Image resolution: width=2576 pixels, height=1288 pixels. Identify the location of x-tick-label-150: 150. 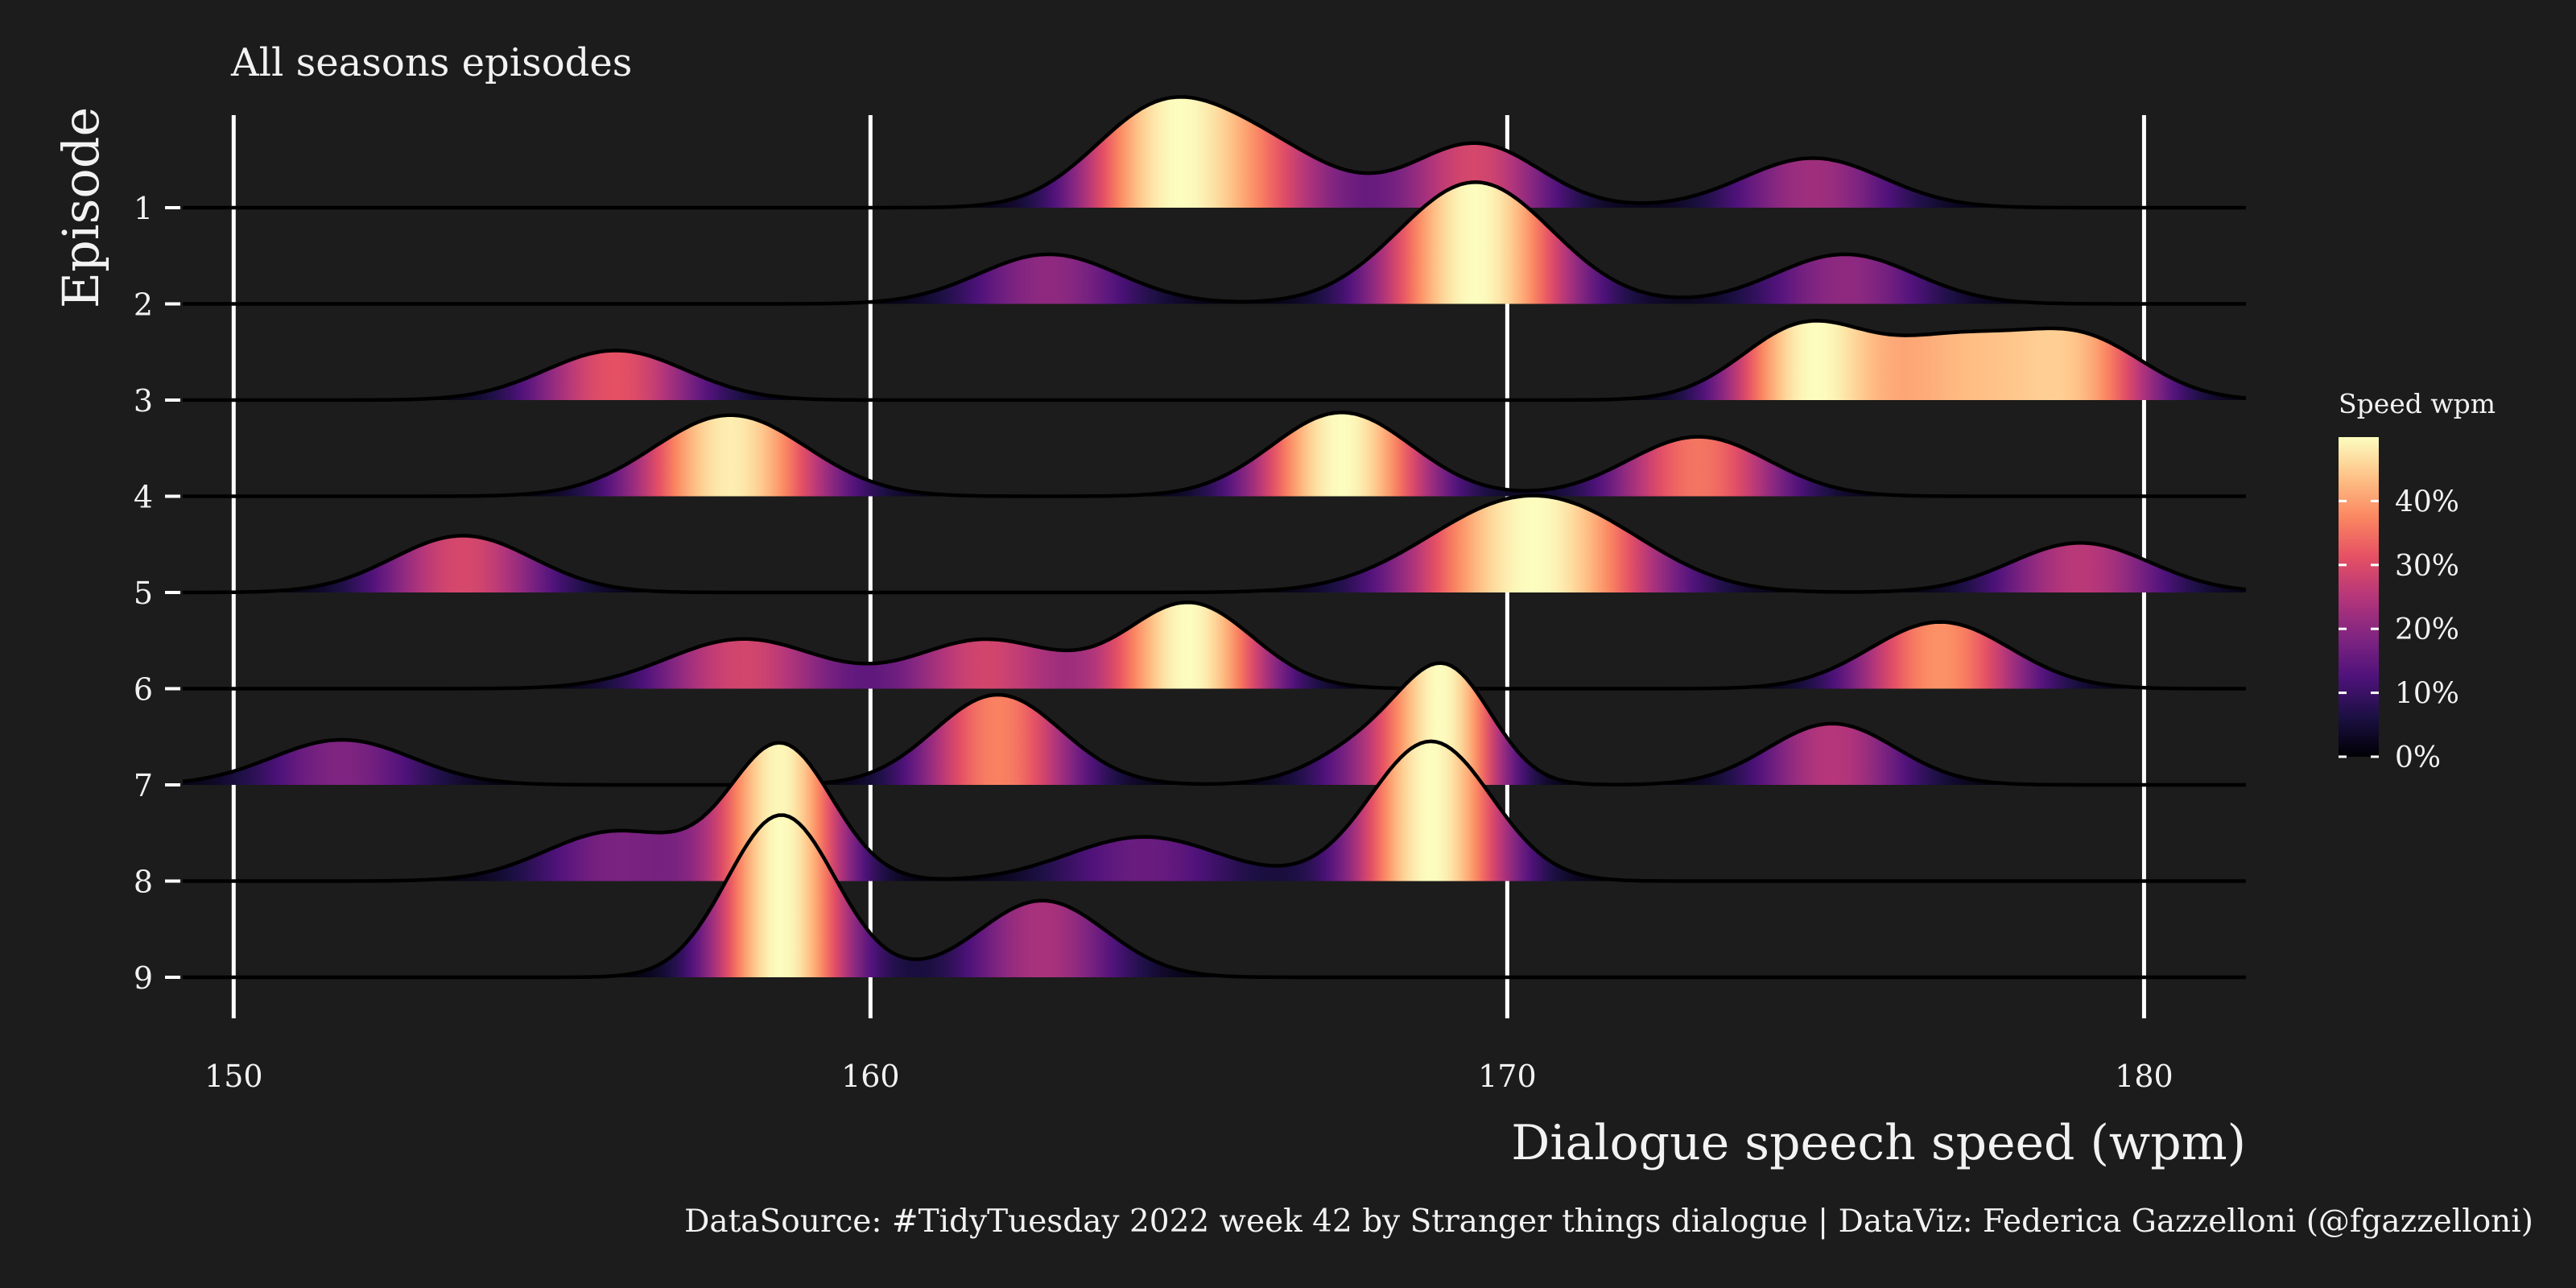
(233, 1076).